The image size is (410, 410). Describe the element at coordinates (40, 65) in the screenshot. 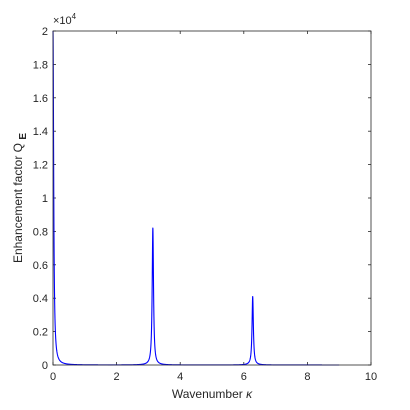

I see `y-tick-label: 1.8` at that location.